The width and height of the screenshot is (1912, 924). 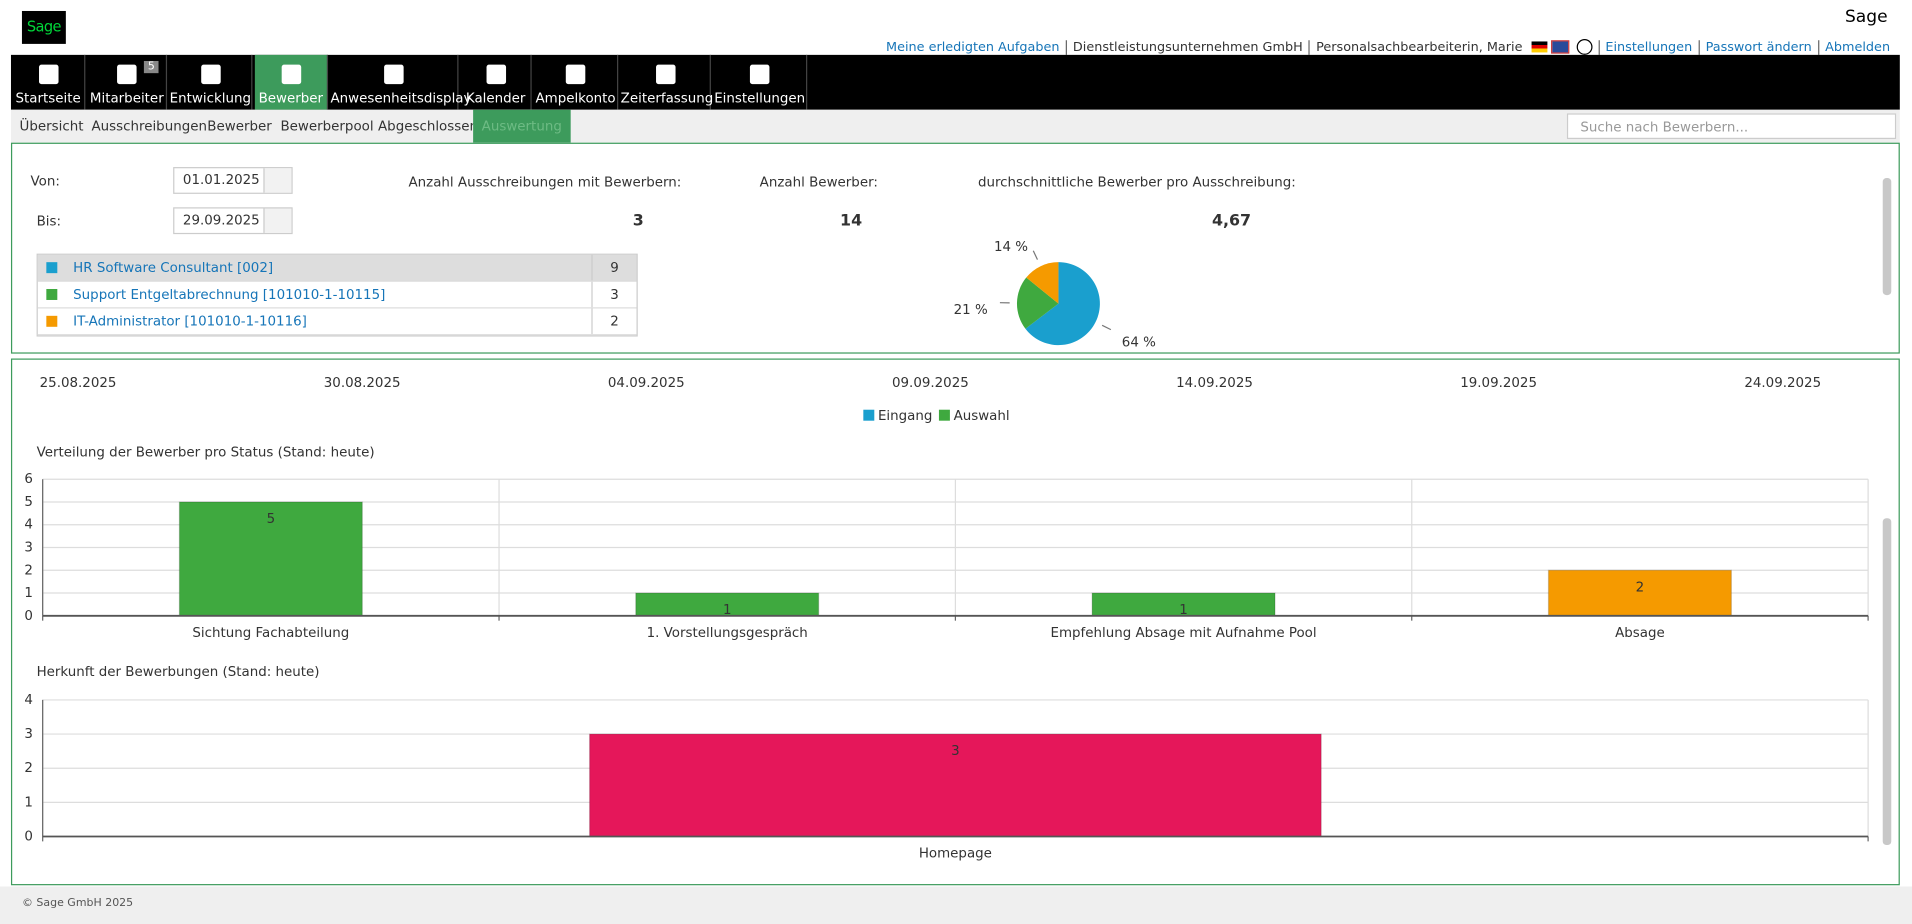 What do you see at coordinates (1418, 47) in the screenshot?
I see `header-link: Personalsachbearbeiterin, Marie` at bounding box center [1418, 47].